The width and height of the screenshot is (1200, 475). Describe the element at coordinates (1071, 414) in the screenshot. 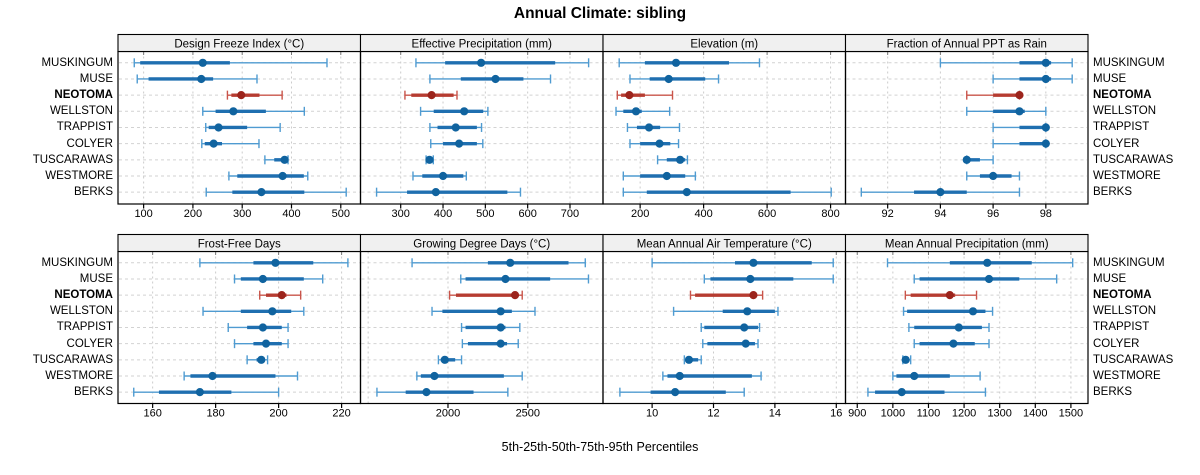

I see `axis-tick-label: 1500` at that location.